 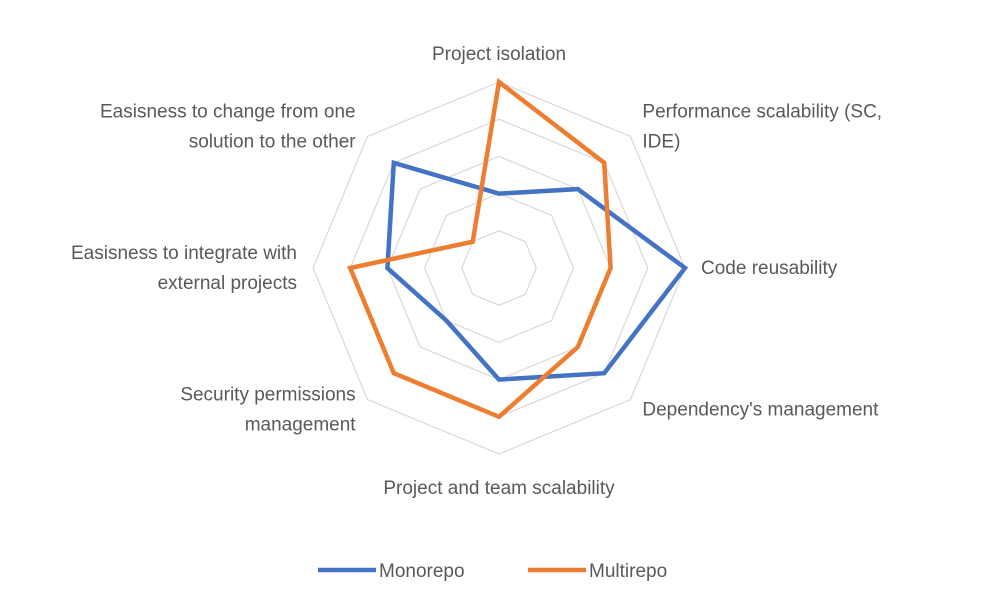 I want to click on axis-label-8-line-2: solution to the other, so click(x=273, y=142).